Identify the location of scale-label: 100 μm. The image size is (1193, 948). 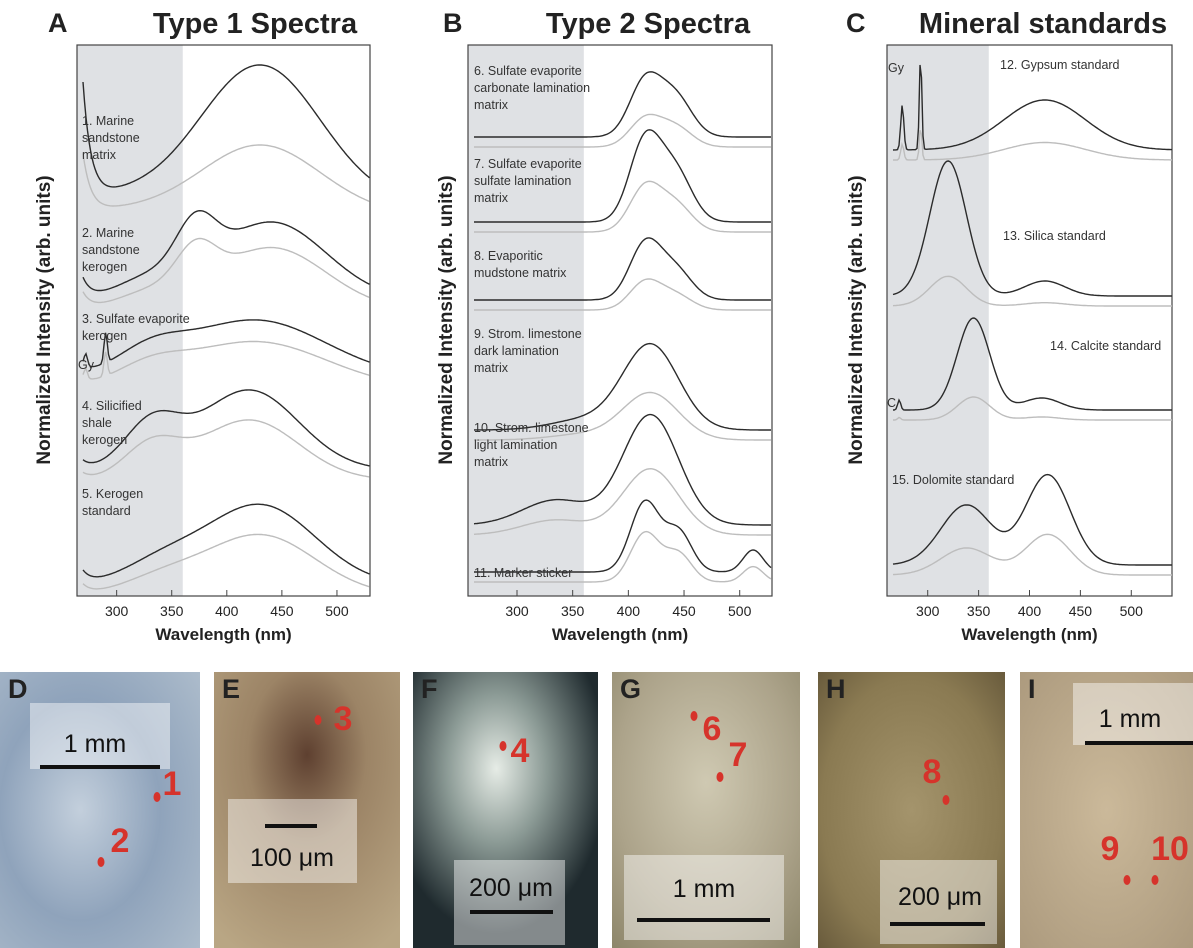
(292, 858).